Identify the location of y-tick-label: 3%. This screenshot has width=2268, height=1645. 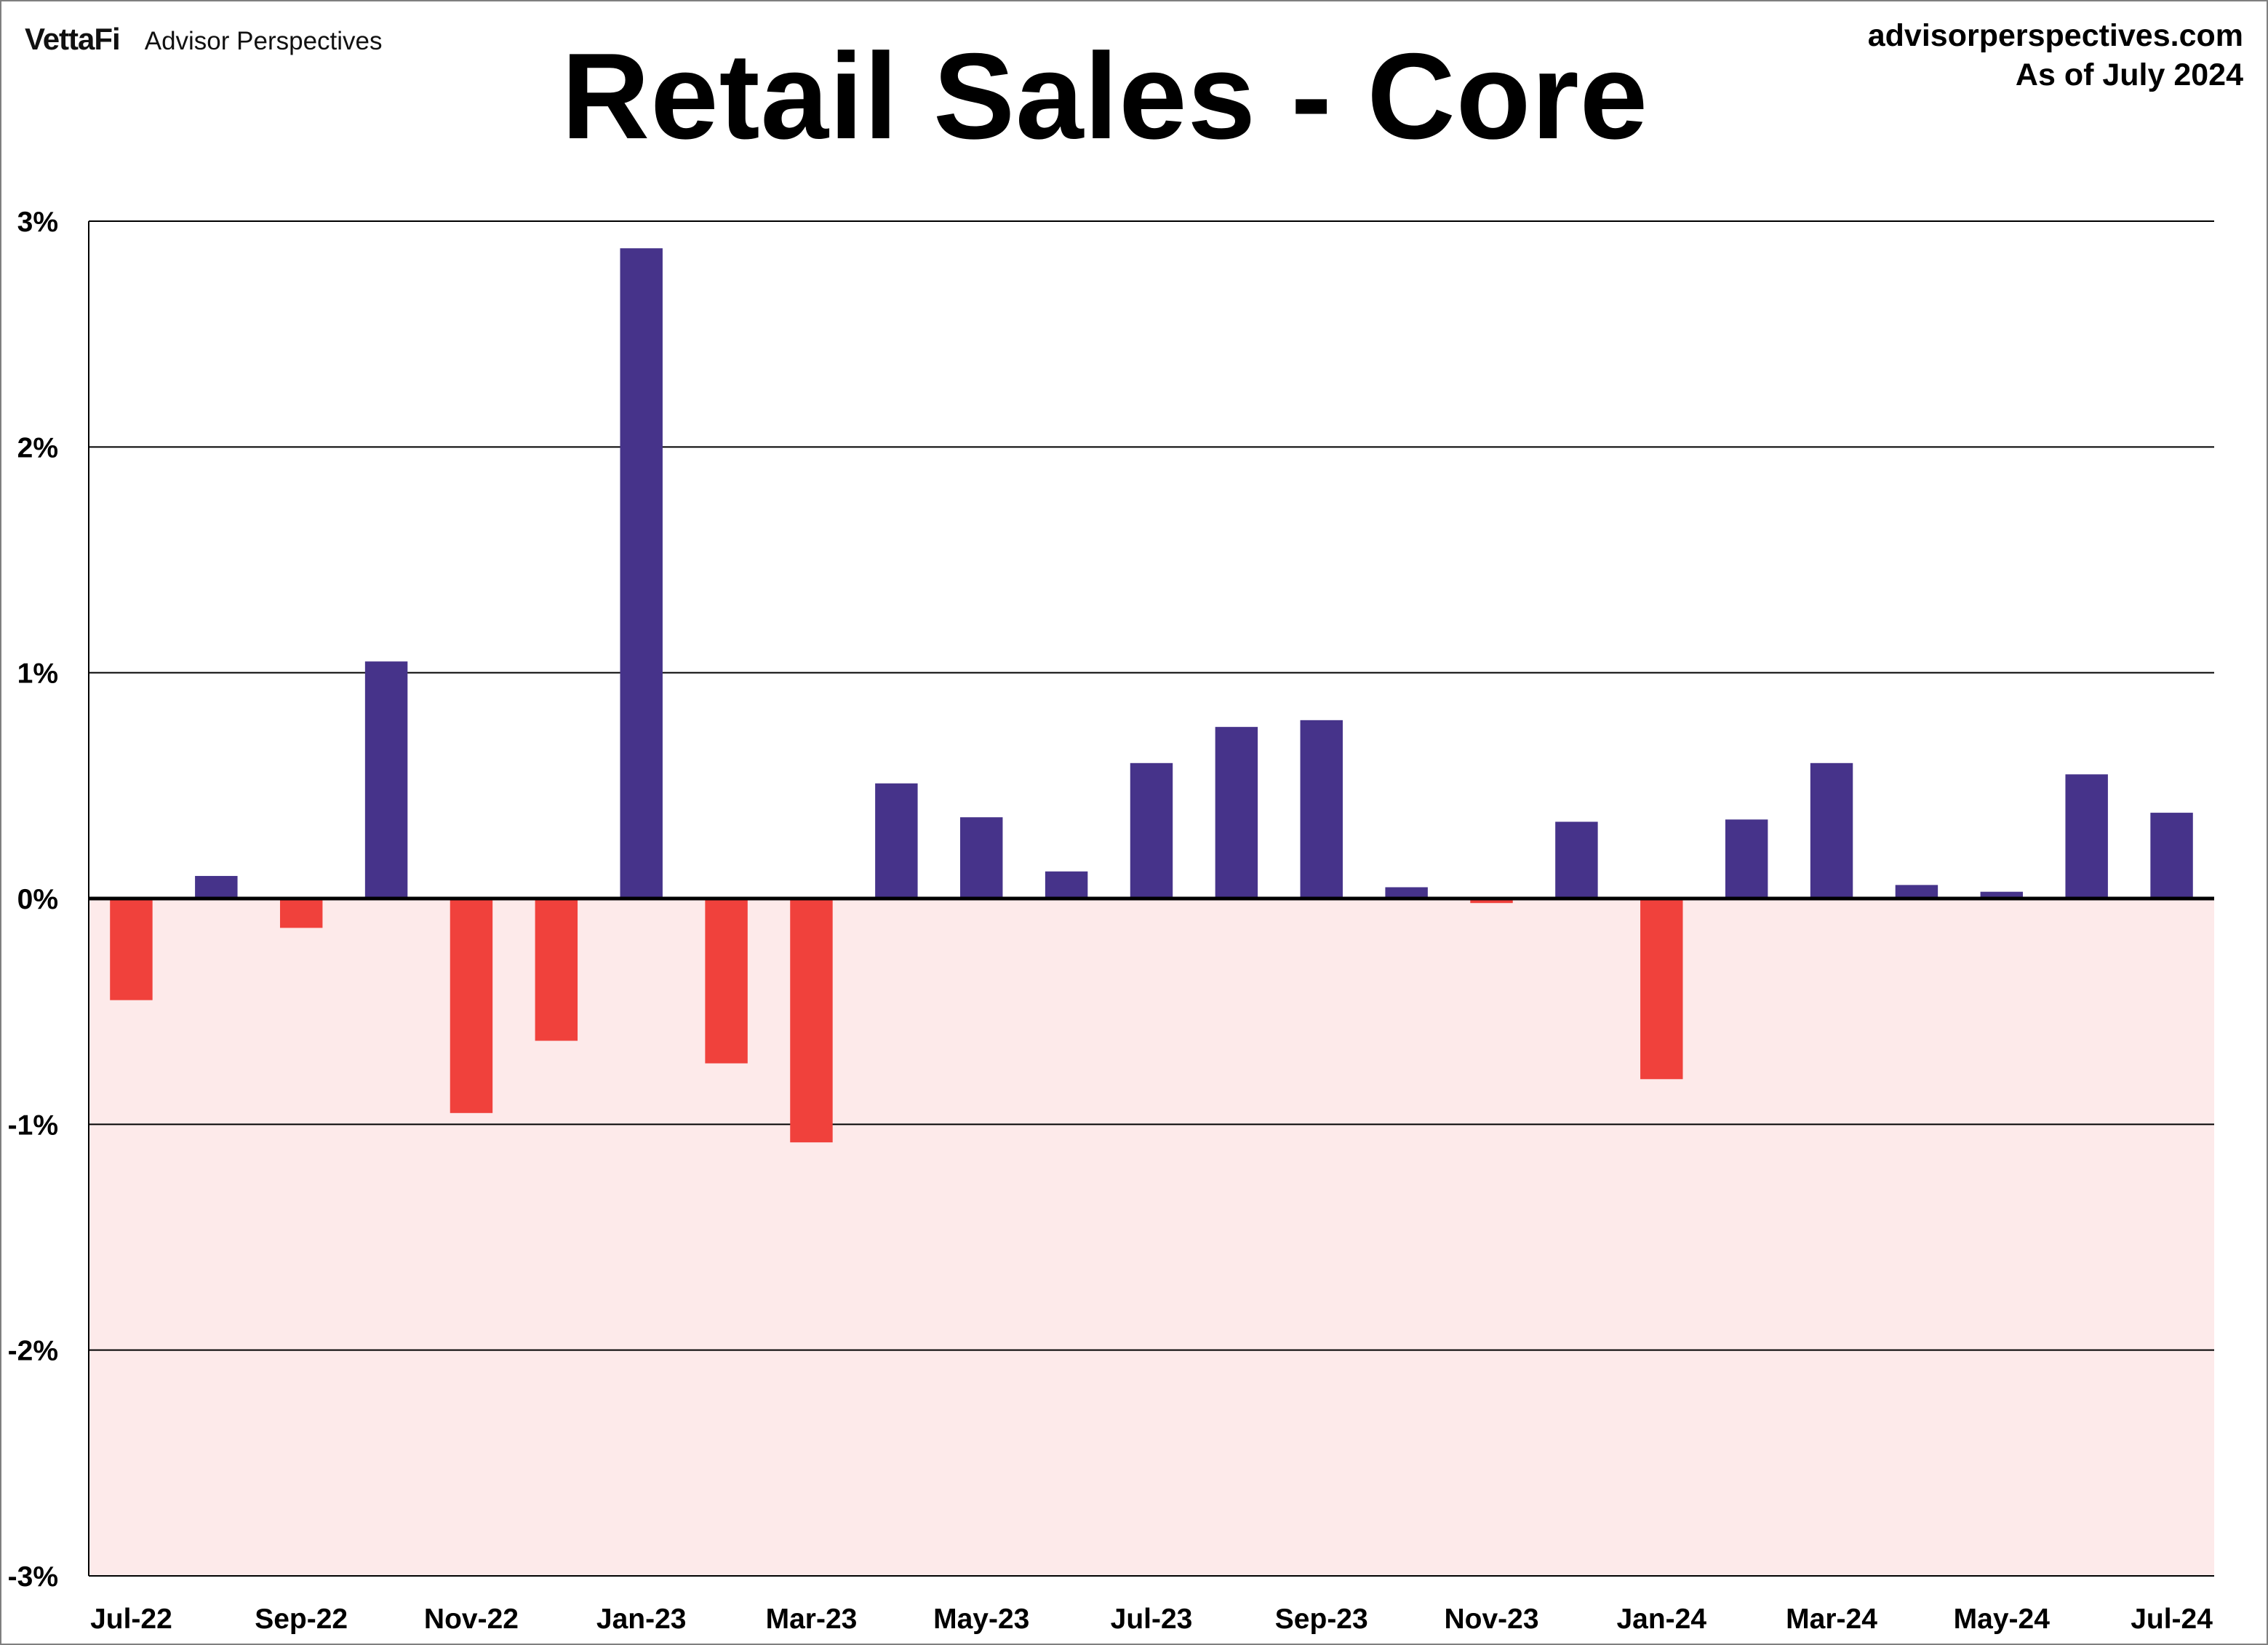
(37, 222).